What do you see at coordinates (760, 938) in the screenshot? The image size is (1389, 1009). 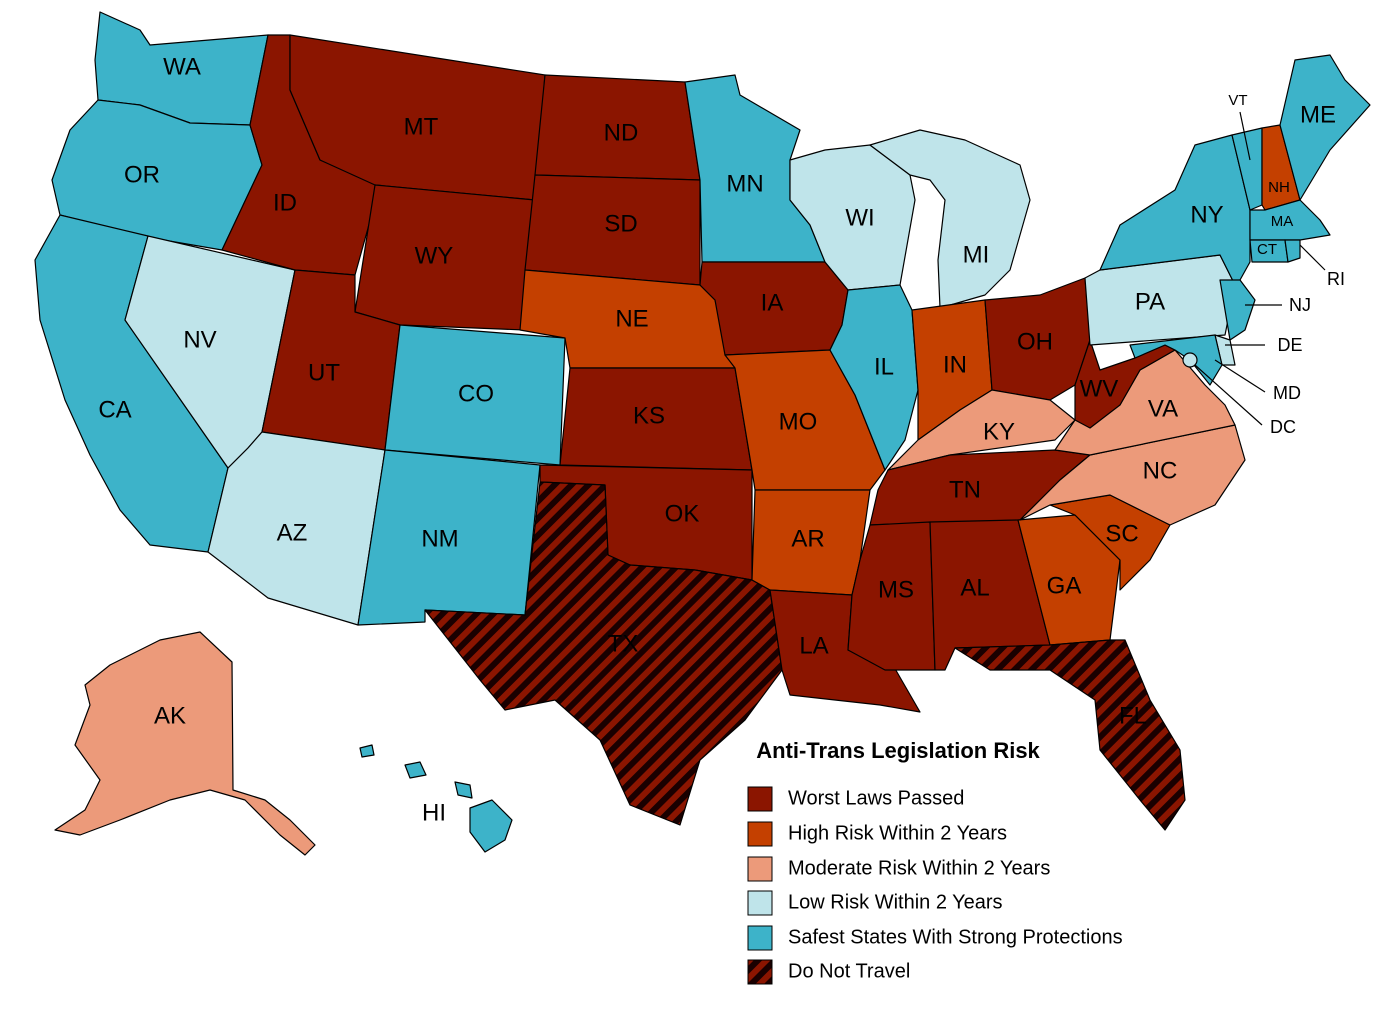 I see `legend-swatch-safest` at bounding box center [760, 938].